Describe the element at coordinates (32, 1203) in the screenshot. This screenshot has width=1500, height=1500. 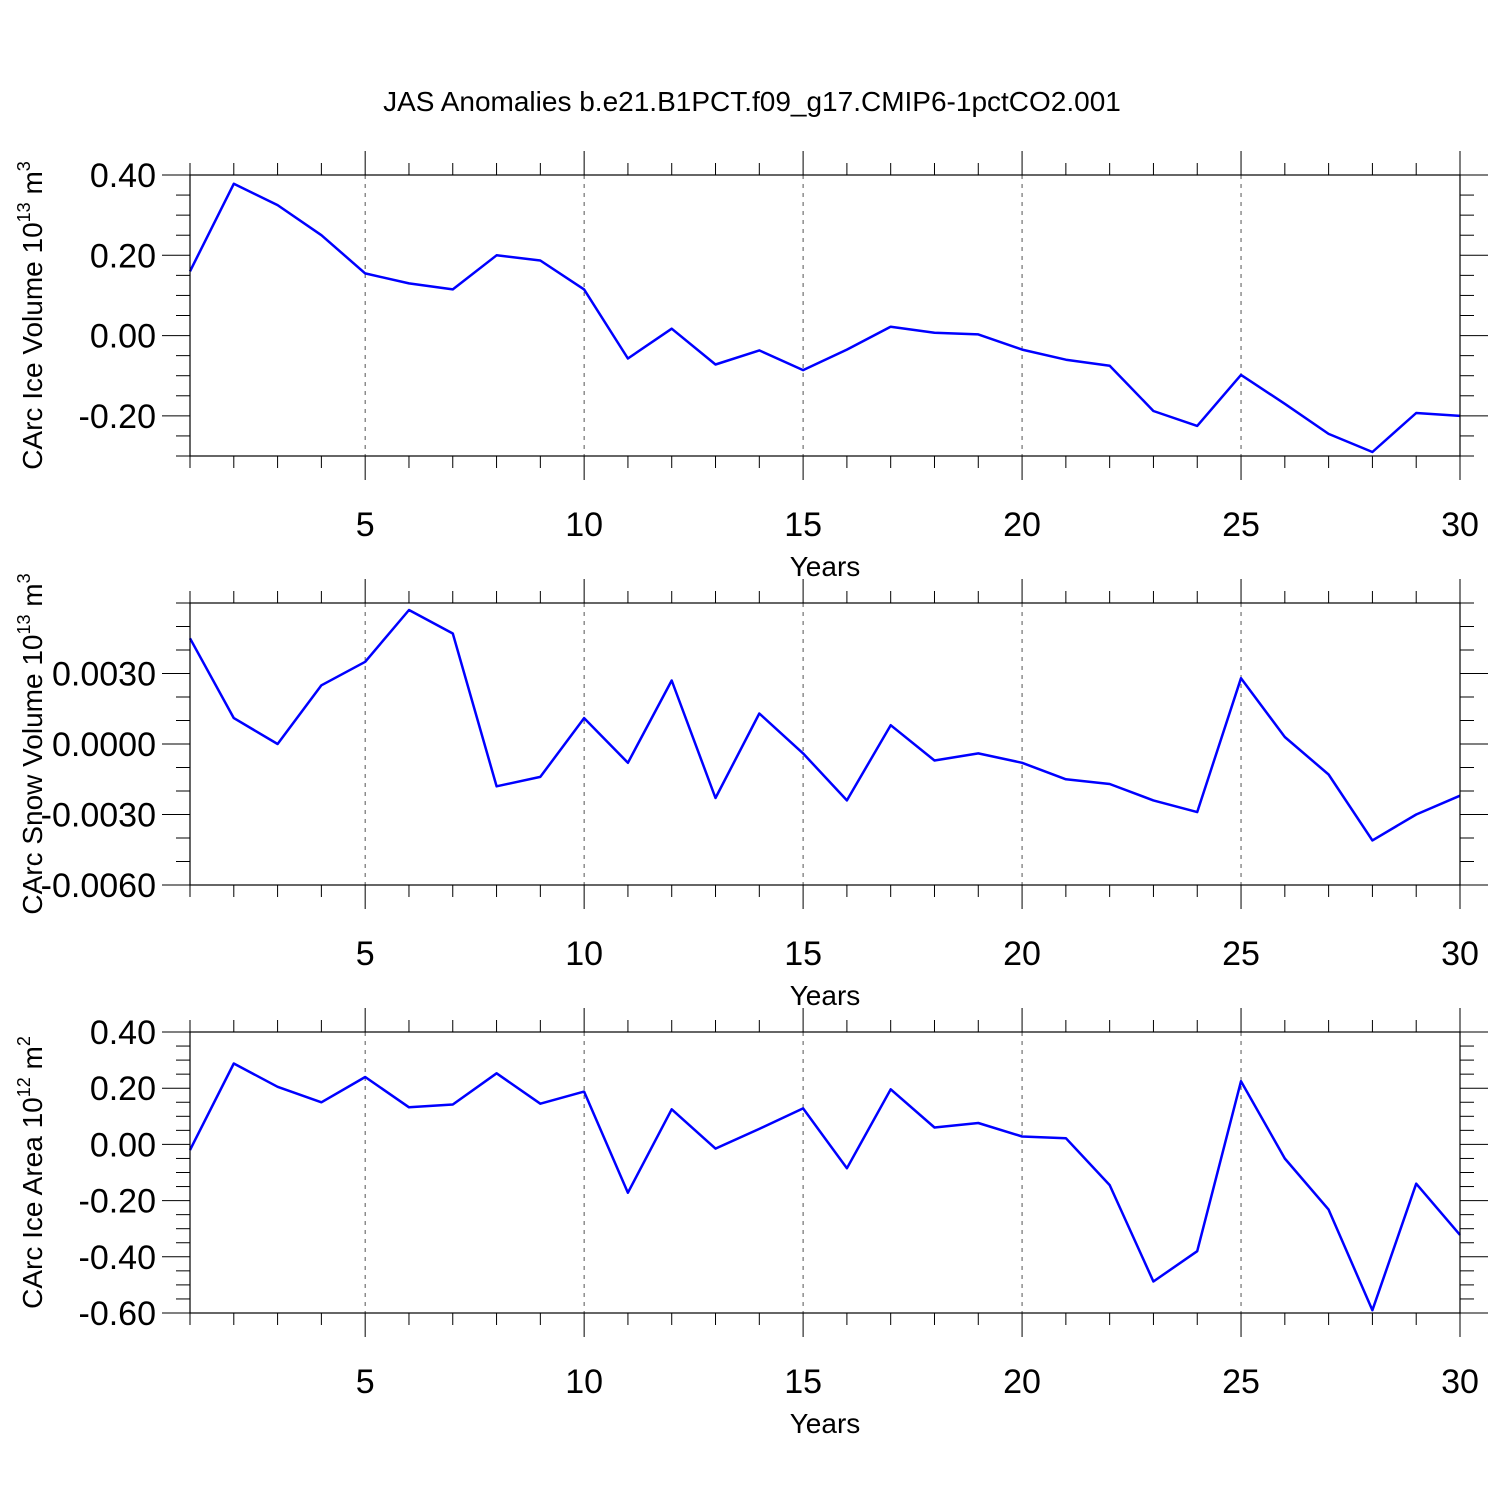
I see `y-axis-label-text: CArc Ice Area 10` at that location.